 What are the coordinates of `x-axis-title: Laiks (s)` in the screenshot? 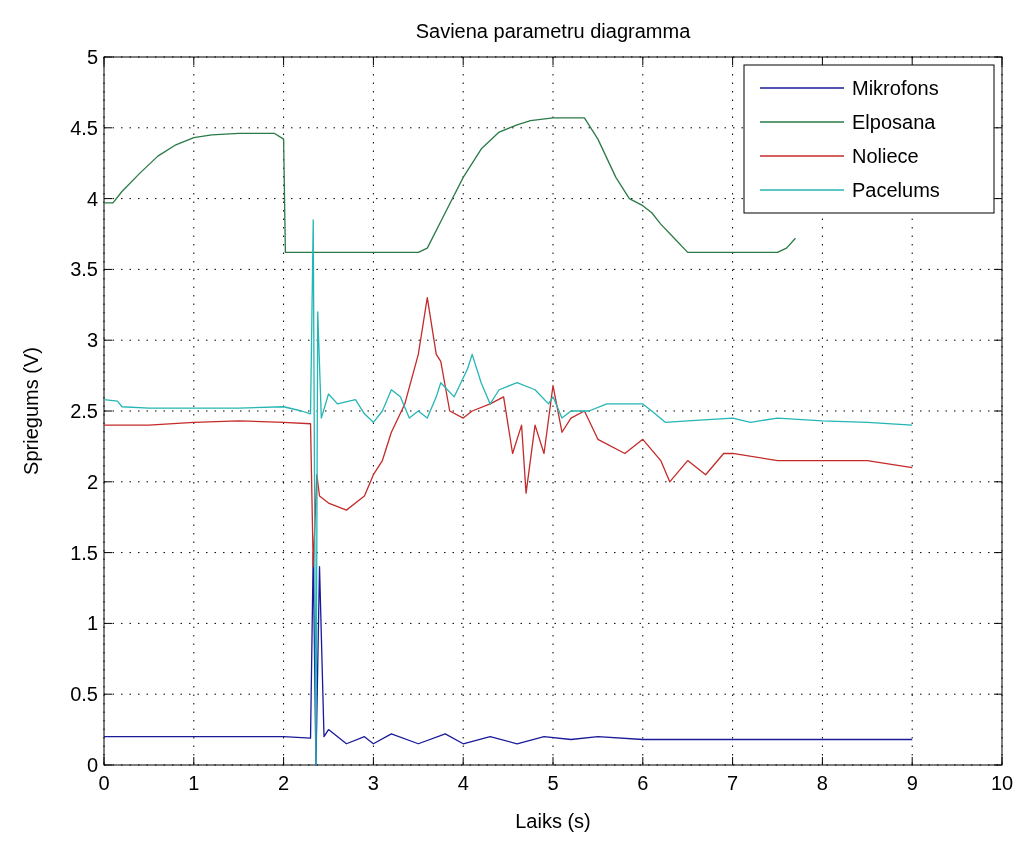 It's located at (553, 821).